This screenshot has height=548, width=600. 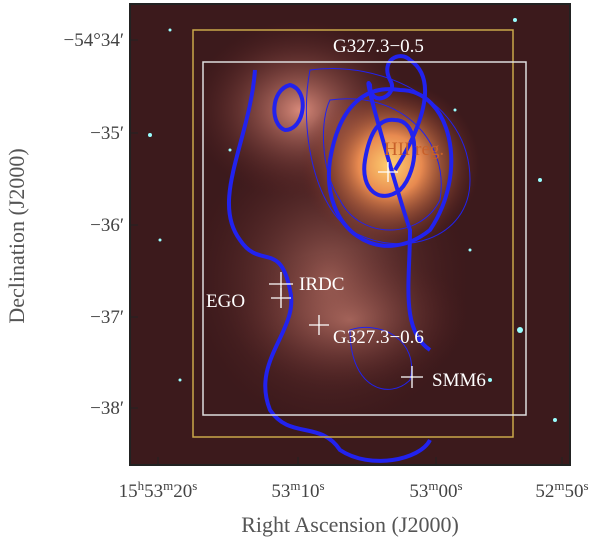 What do you see at coordinates (321, 284) in the screenshot?
I see `annotation: IRDC` at bounding box center [321, 284].